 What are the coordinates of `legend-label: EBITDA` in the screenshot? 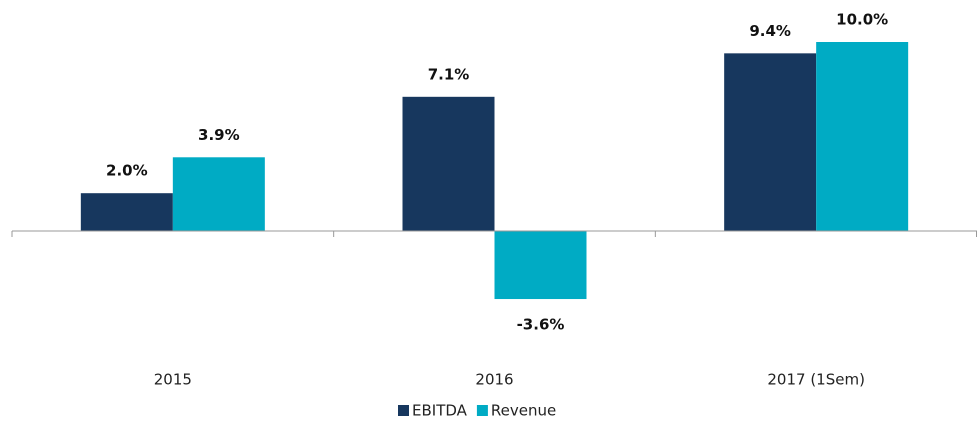 It's located at (440, 411).